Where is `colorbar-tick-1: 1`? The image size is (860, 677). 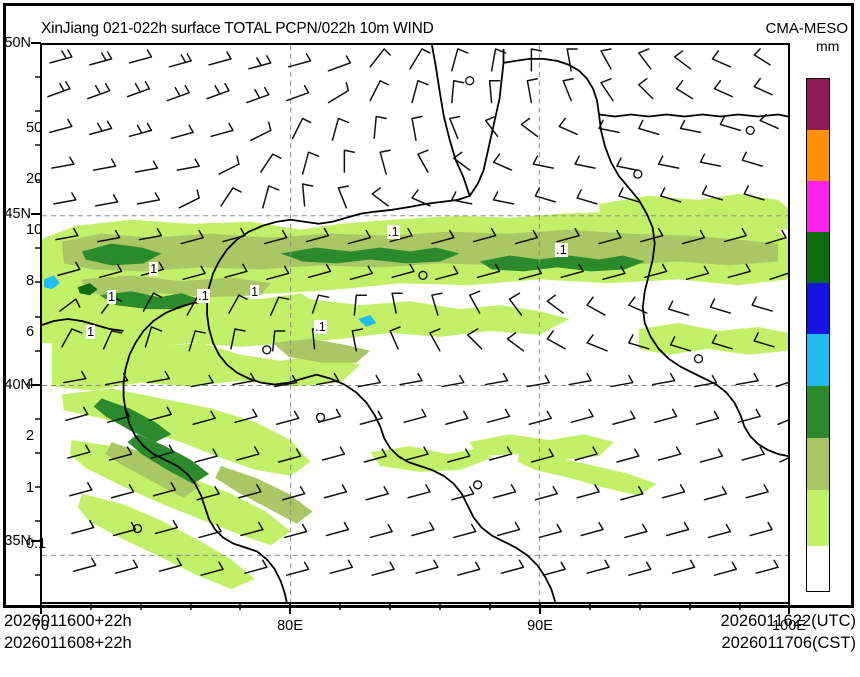
colorbar-tick-1: 1 is located at coordinates (30, 488).